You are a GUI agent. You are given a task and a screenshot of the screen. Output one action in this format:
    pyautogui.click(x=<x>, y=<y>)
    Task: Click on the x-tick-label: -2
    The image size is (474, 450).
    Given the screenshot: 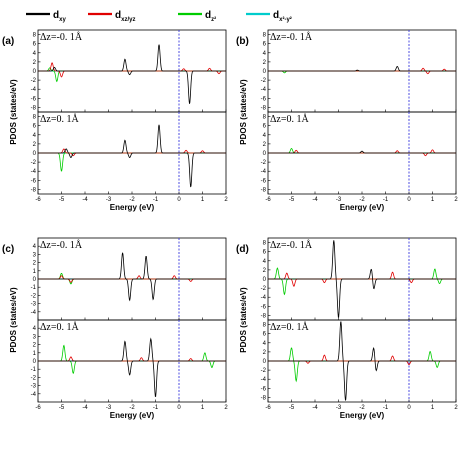 What is the action you would take?
    pyautogui.click(x=362, y=408)
    